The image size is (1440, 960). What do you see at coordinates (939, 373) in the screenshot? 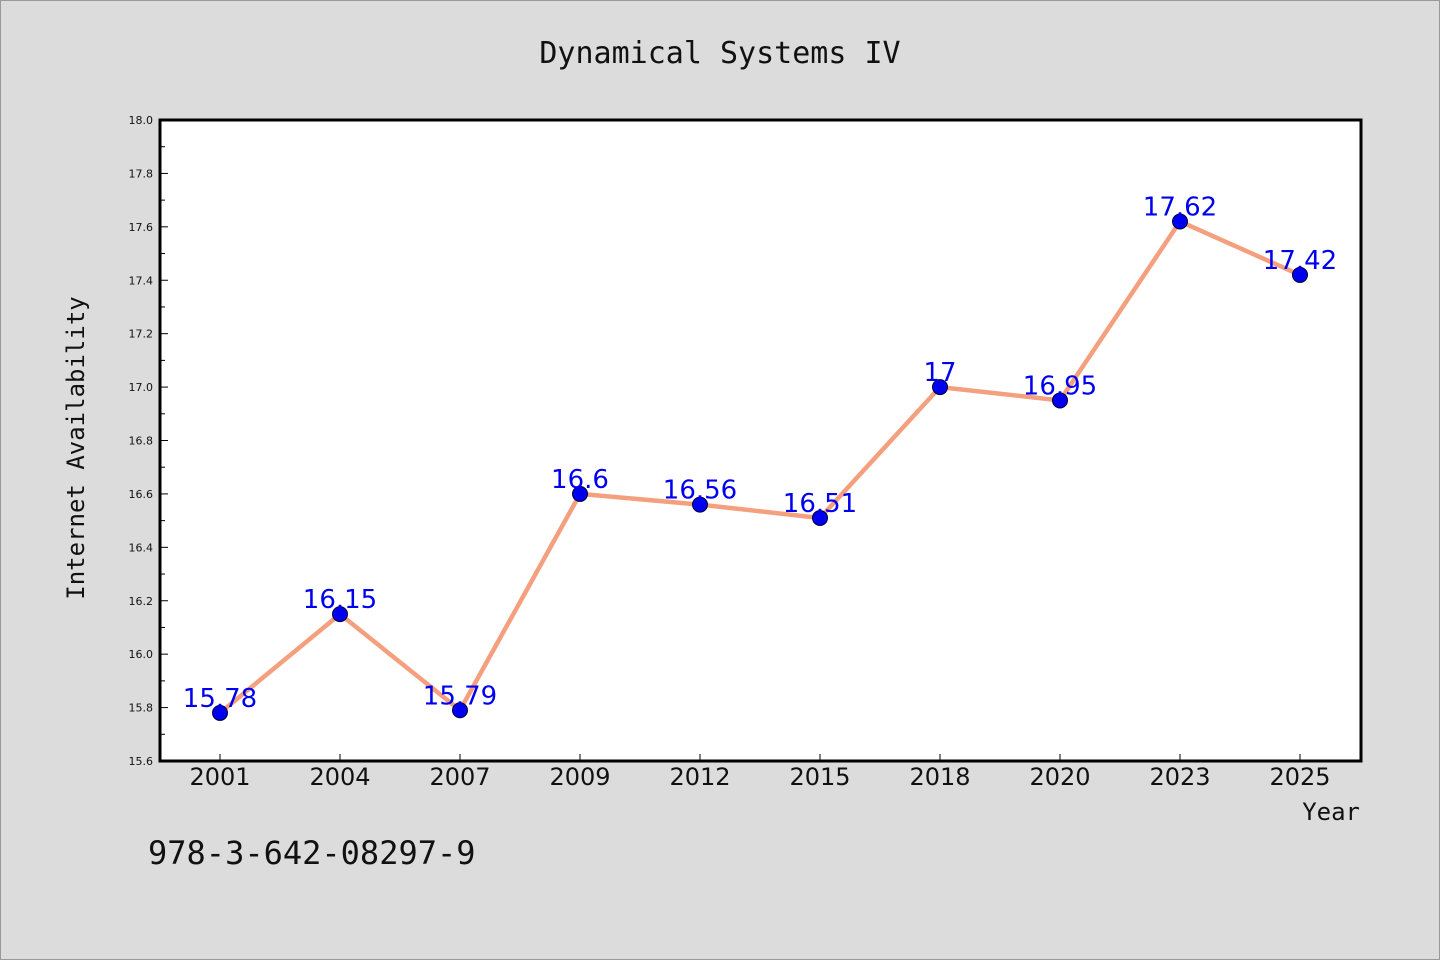
I see `data-label: 17` at bounding box center [939, 373].